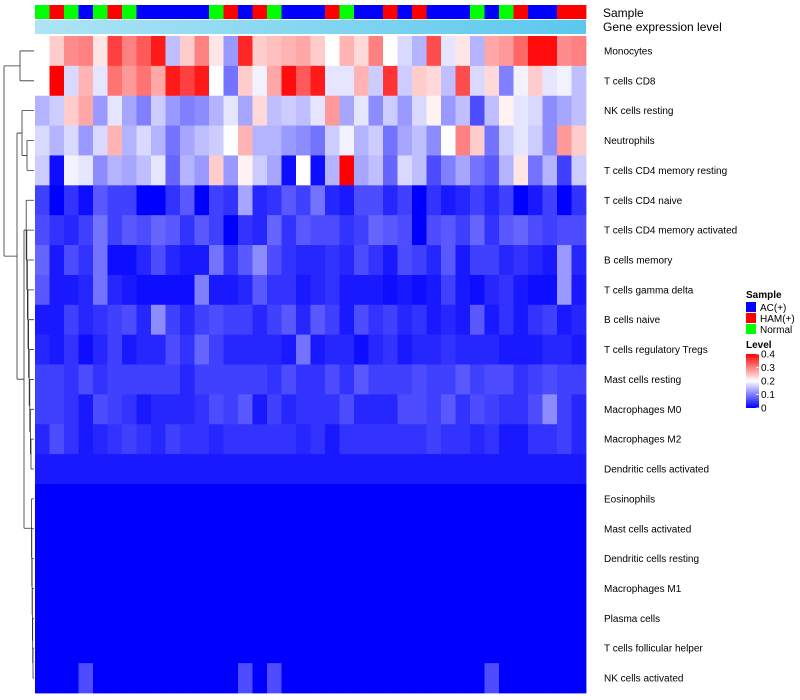 The image size is (800, 700). Describe the element at coordinates (752, 381) in the screenshot. I see `legend-level-colorbar` at that location.